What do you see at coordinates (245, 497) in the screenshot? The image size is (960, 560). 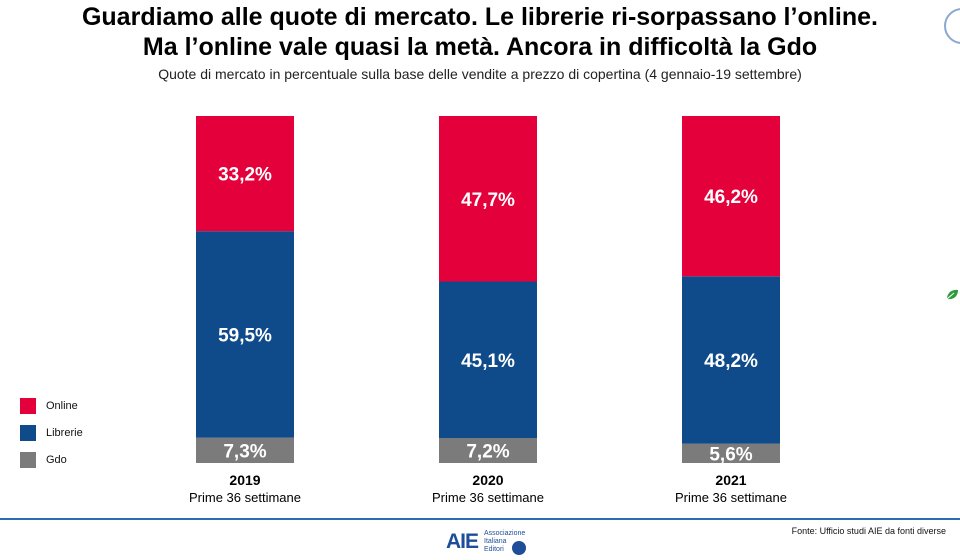 I see `category-sublabel-2019: Prime 36 settimane` at bounding box center [245, 497].